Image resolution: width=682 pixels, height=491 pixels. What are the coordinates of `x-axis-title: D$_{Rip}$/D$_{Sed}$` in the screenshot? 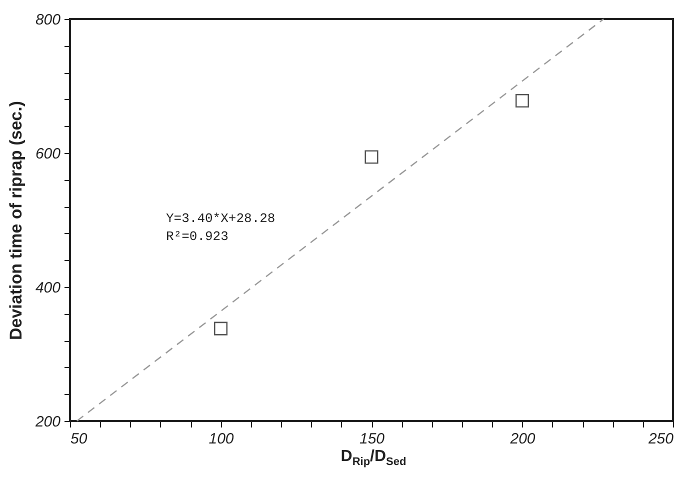 It's located at (374, 458).